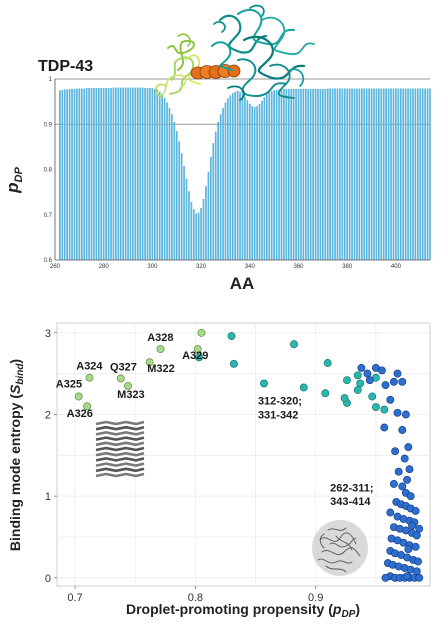 The width and height of the screenshot is (440, 626). I want to click on droplet-illustration, so click(340, 548).